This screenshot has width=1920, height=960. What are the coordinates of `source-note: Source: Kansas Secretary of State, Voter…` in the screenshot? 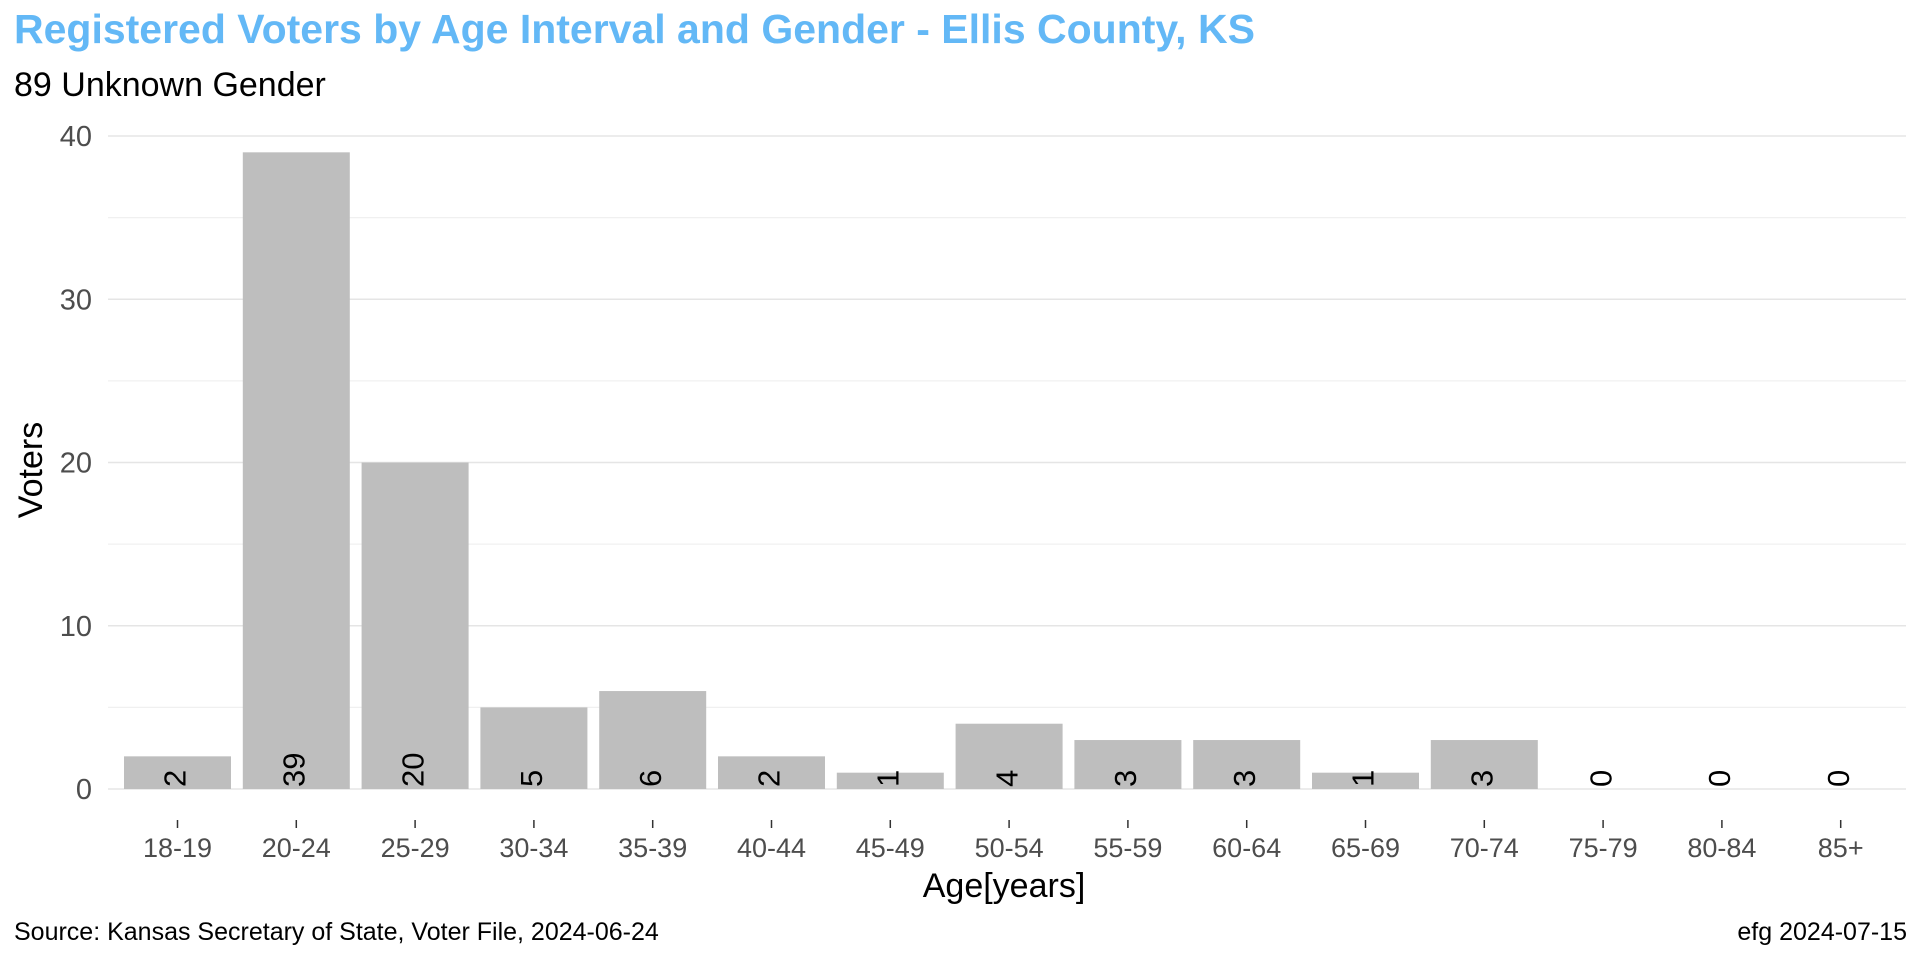 It's located at (336, 932).